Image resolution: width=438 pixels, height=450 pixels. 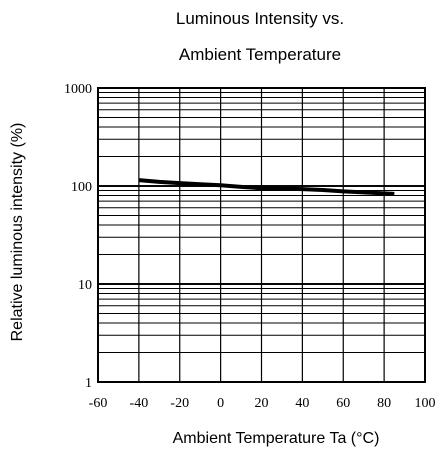 I want to click on x-tick-labels: -60 -40 -20 0 20 40 60 80 100, so click(x=262, y=403).